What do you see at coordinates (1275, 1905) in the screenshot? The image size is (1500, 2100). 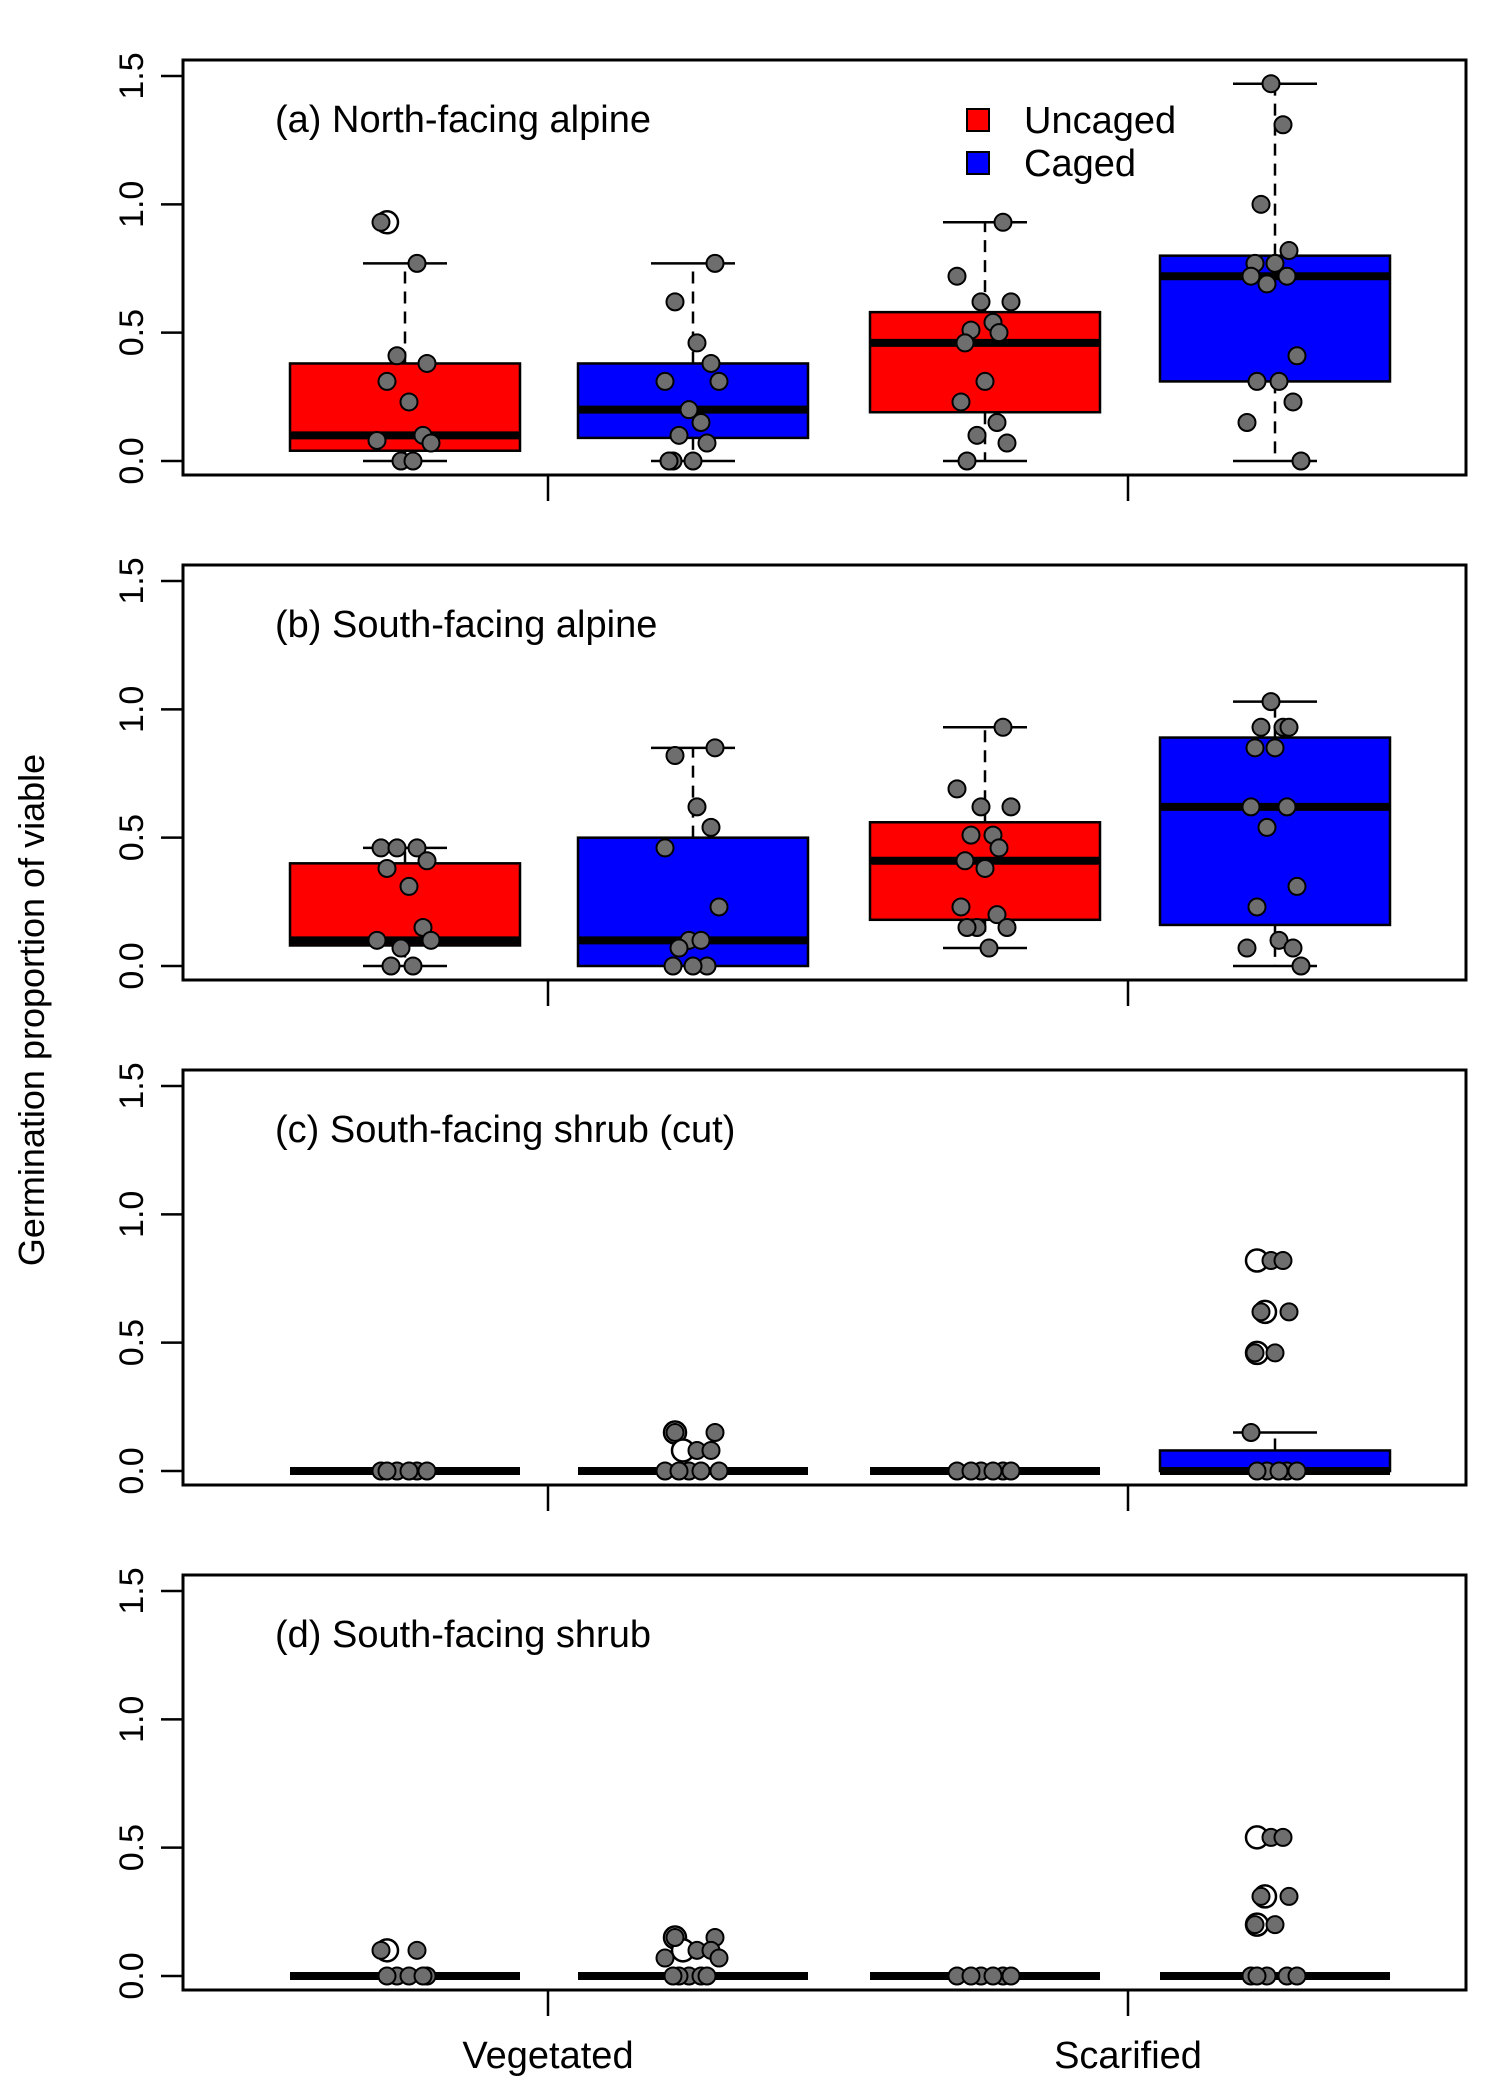 I see `box-scarified-caged` at bounding box center [1275, 1905].